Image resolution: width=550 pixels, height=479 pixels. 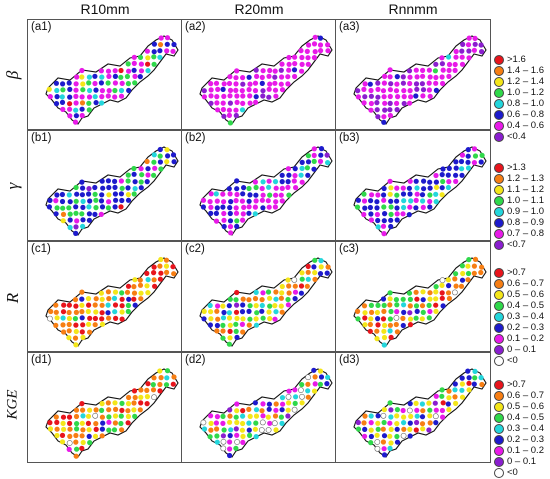 I want to click on basin-map, so click(x=420, y=80).